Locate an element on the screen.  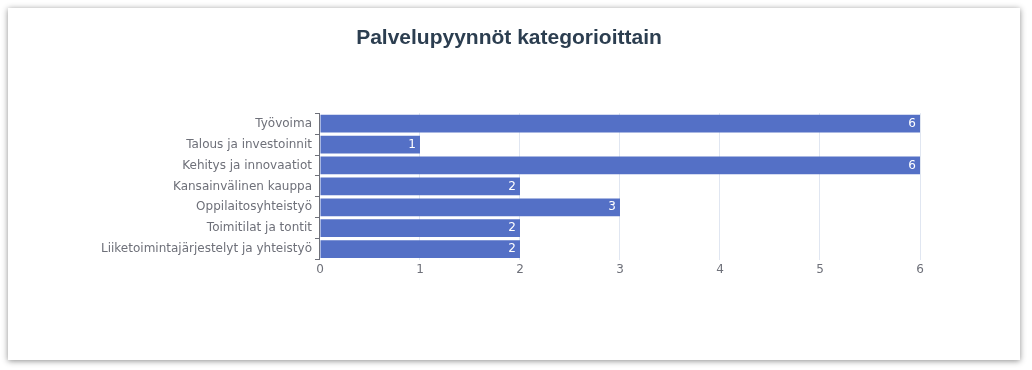
y-tick-label: Kehitys ja innovaatiot is located at coordinates (247, 164).